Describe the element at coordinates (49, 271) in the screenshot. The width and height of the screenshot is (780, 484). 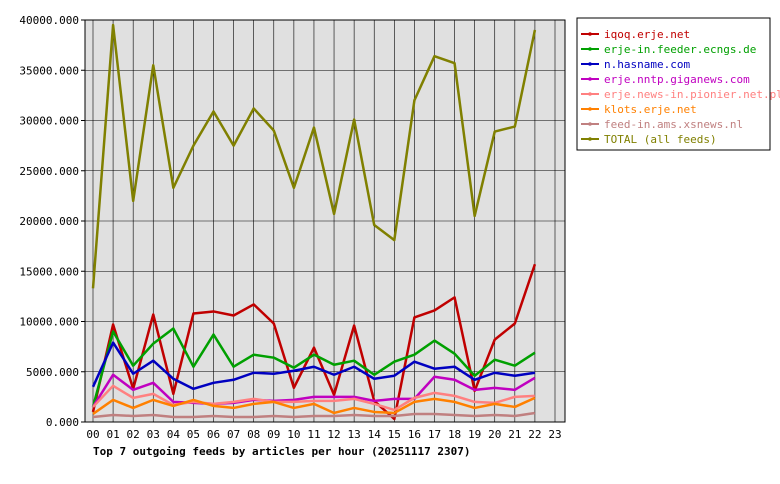
I see `y-tick-label: 15000.000` at that location.